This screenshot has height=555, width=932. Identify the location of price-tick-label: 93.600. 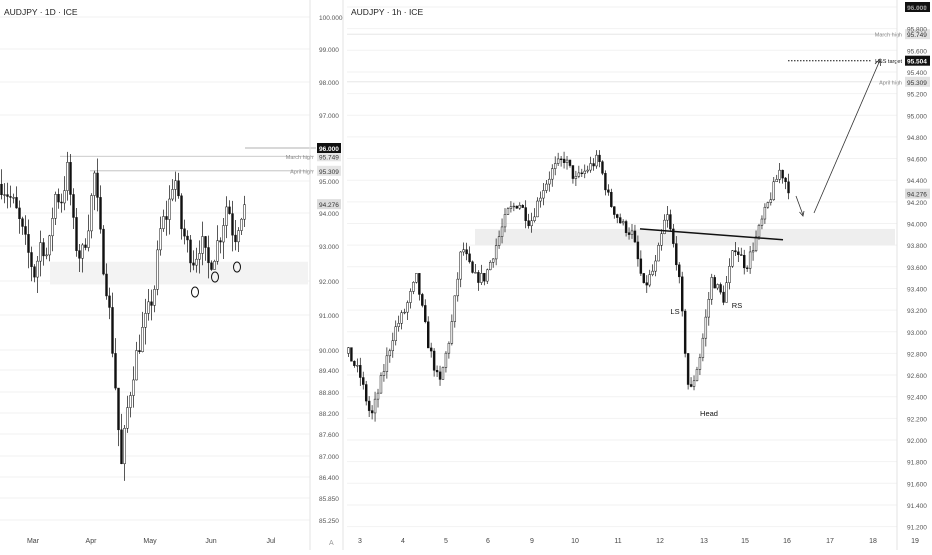
(917, 268).